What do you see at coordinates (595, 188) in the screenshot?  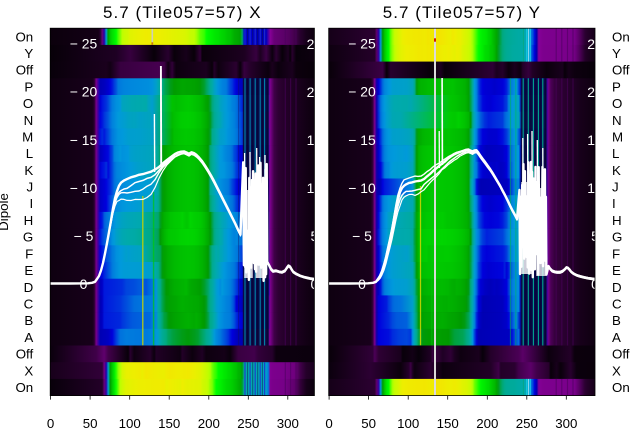 I see `svg-text: 10` at bounding box center [595, 188].